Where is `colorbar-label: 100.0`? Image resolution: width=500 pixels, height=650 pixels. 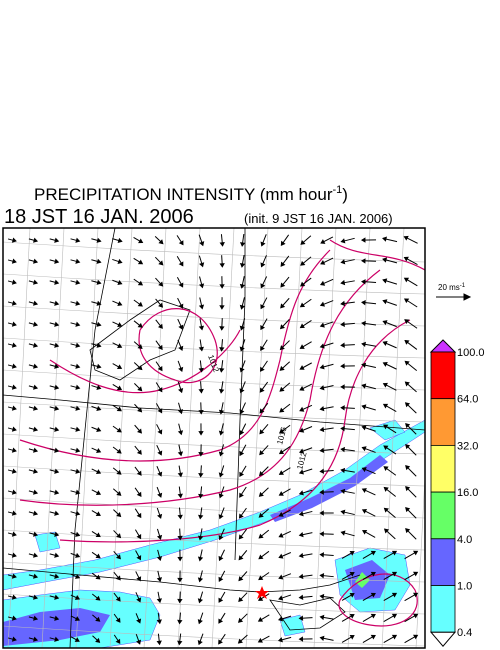 colorbar-label: 100.0 is located at coordinates (471, 353).